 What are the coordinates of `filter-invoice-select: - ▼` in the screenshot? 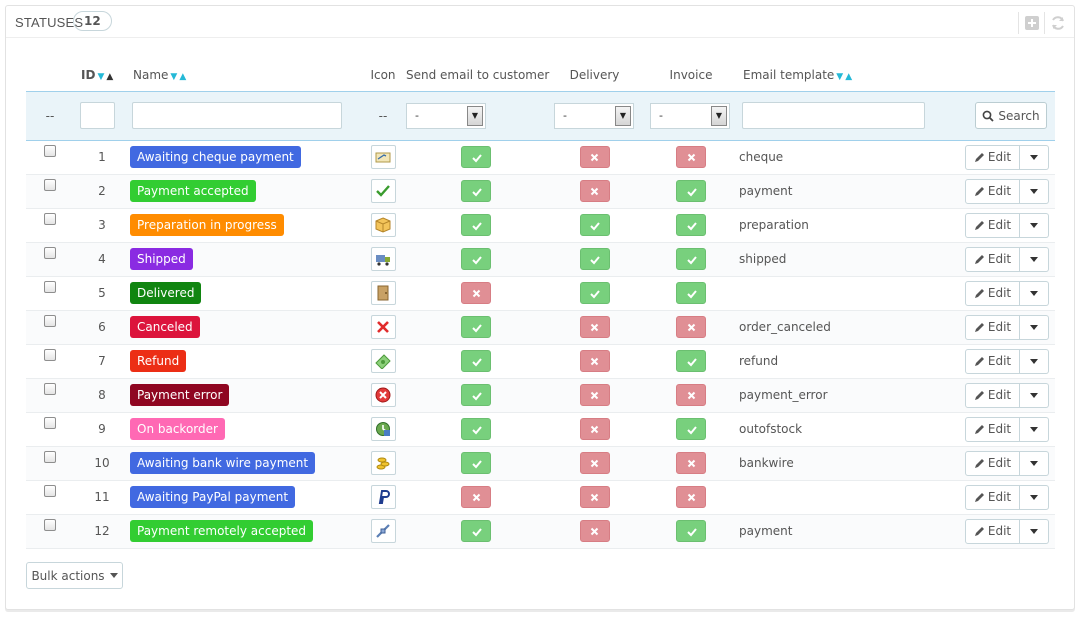 It's located at (690, 115).